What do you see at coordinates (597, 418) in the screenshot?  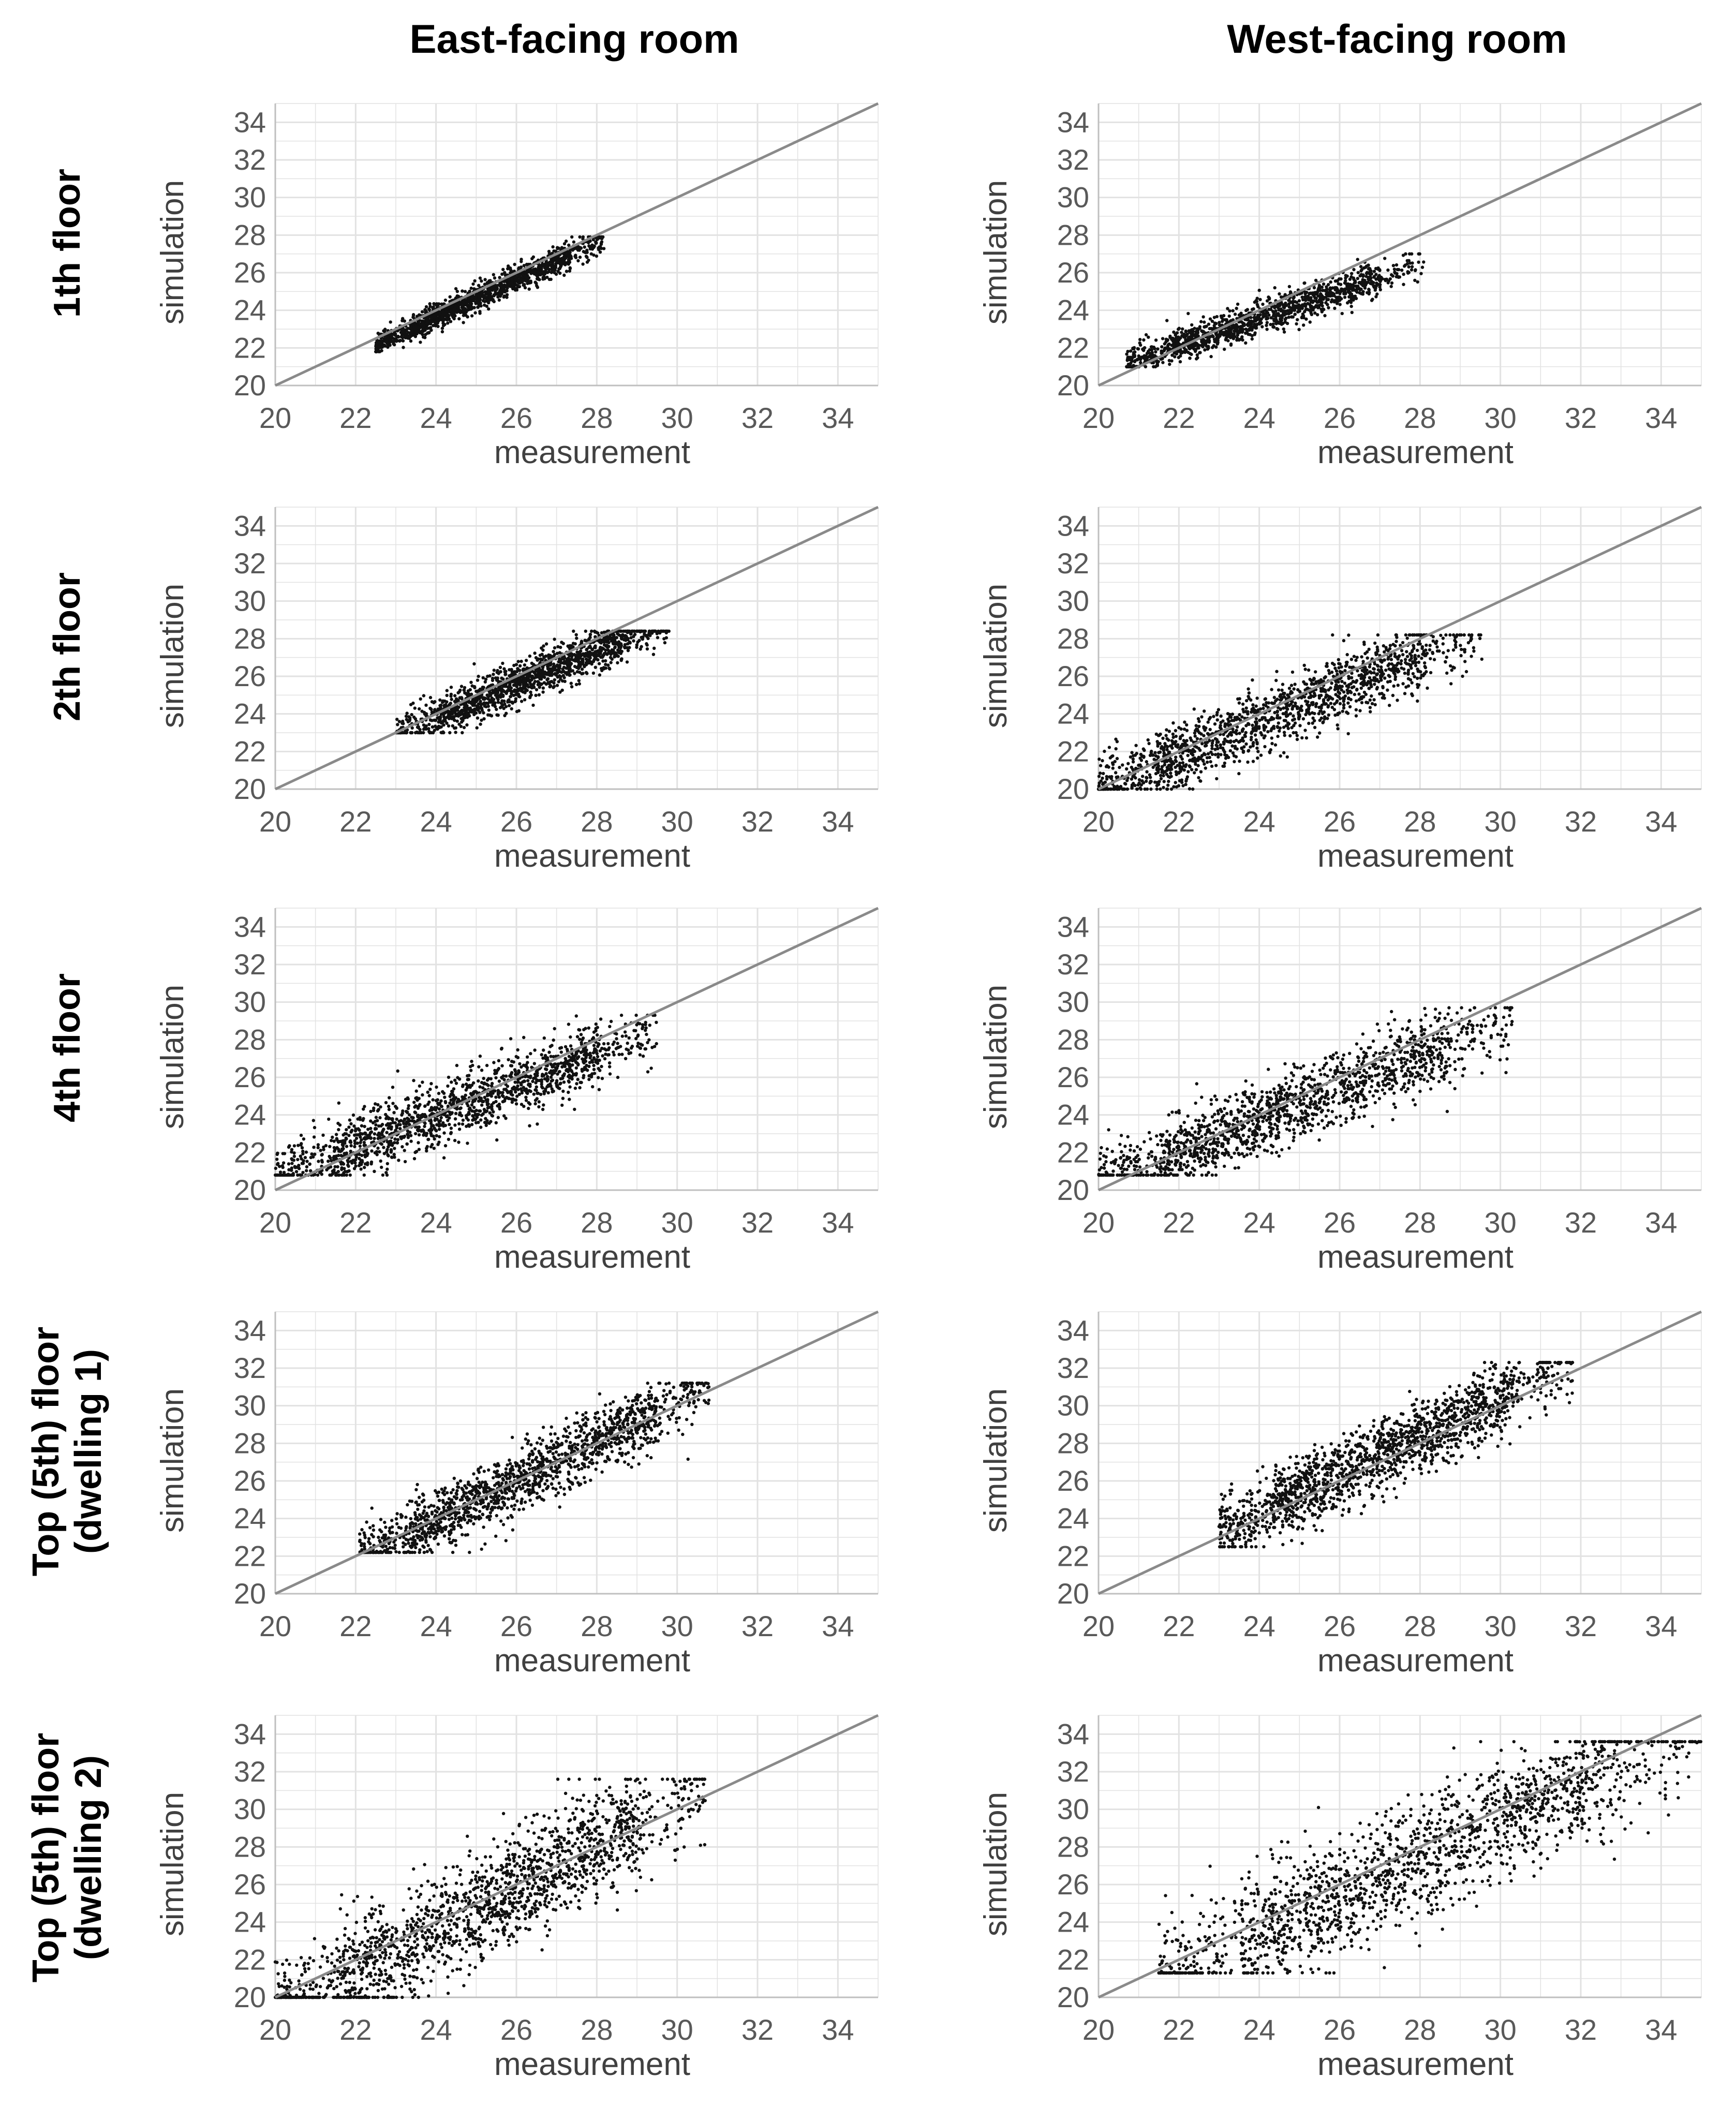 I see `x-tick-label: 28` at bounding box center [597, 418].